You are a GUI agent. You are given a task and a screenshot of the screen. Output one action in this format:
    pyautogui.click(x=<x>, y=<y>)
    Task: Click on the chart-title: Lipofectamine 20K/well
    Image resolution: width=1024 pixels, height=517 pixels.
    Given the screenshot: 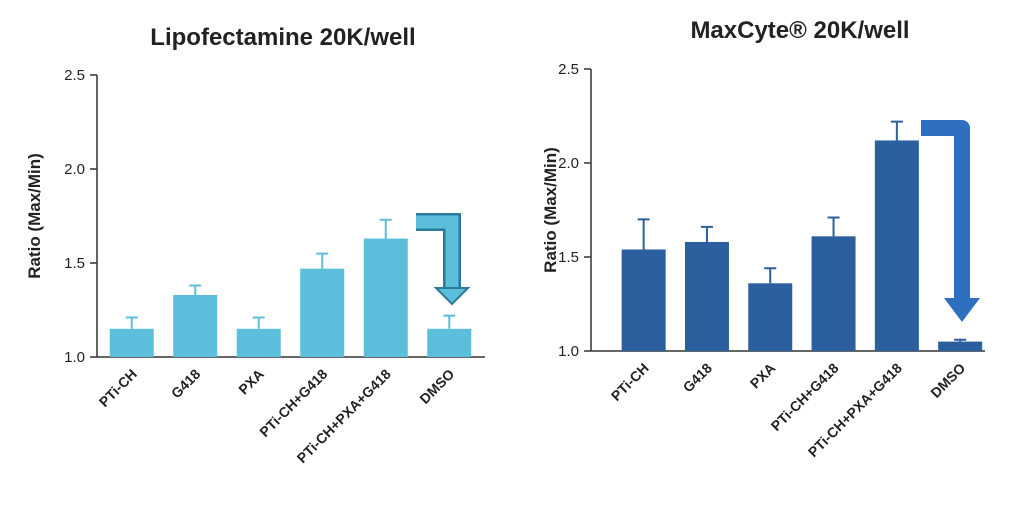 What is the action you would take?
    pyautogui.click(x=282, y=37)
    